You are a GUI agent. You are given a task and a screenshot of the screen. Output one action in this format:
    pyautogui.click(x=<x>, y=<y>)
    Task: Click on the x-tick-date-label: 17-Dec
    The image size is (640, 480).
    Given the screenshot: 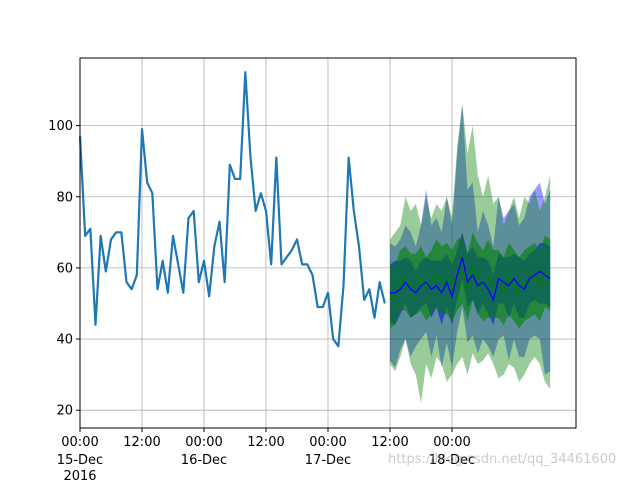 What is the action you would take?
    pyautogui.click(x=328, y=460)
    